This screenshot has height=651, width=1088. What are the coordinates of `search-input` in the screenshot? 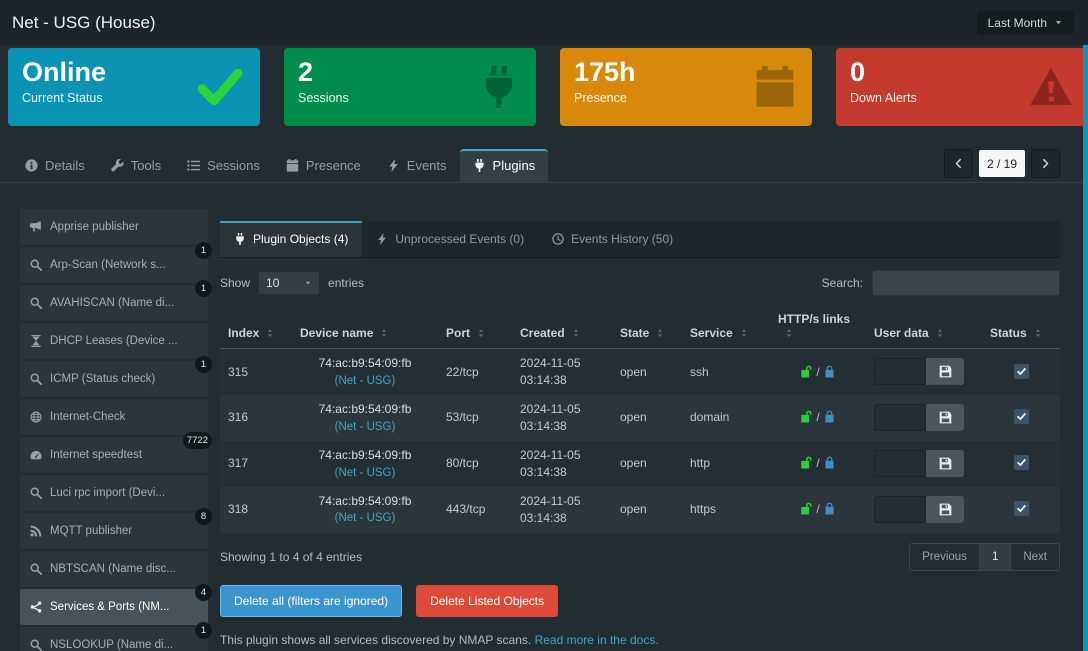 It's located at (966, 283).